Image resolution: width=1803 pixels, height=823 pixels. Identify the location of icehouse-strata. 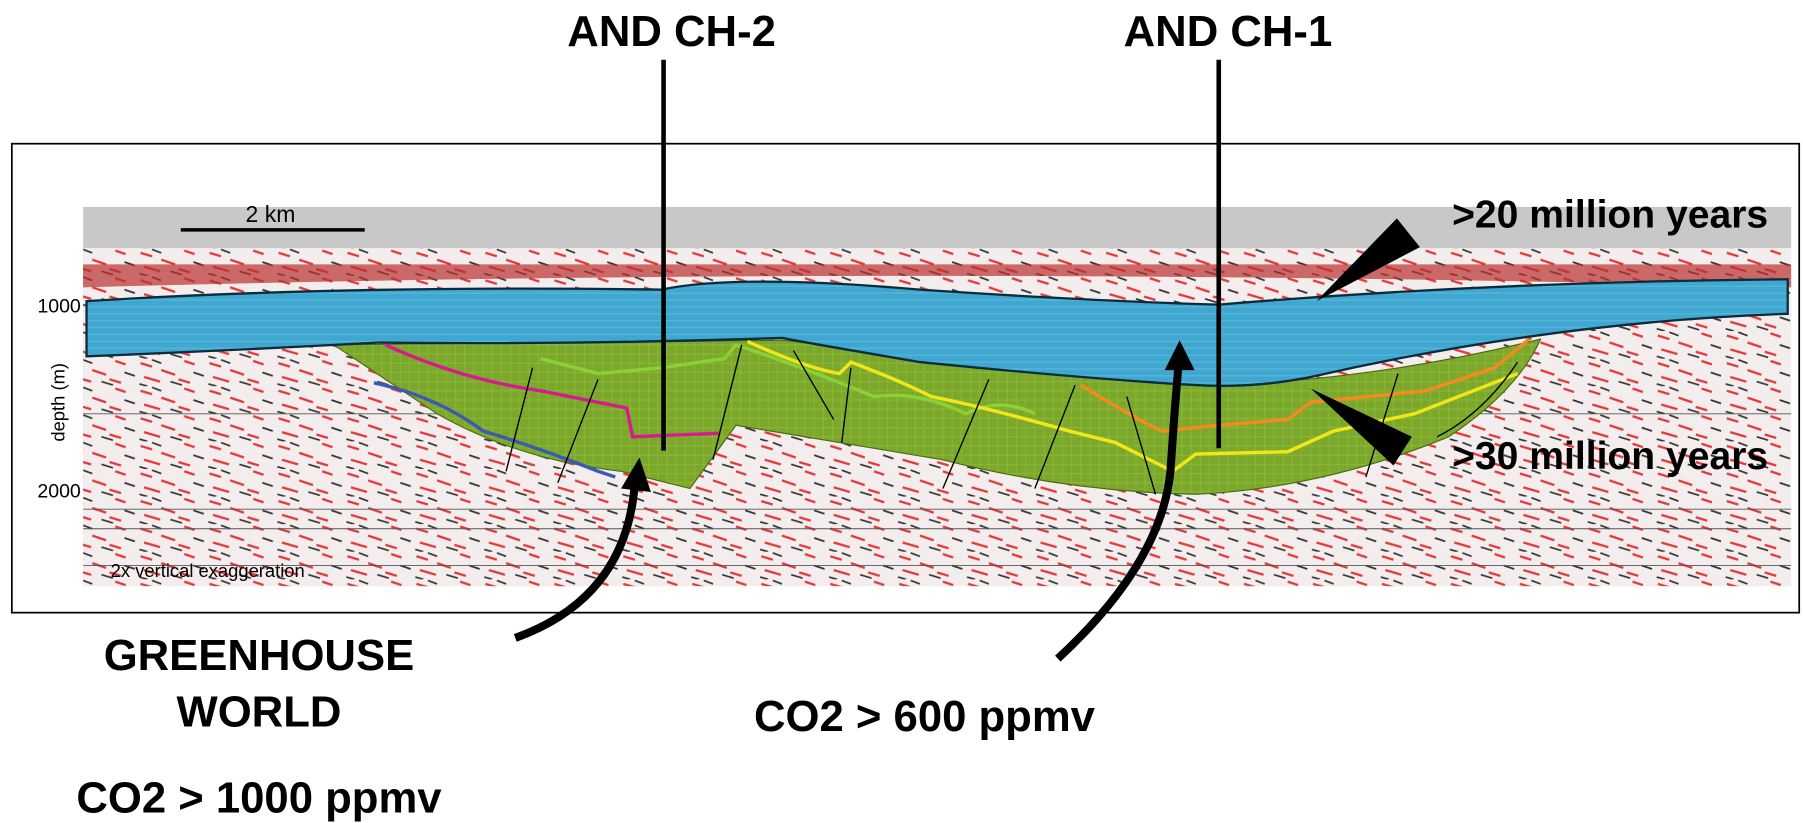
(937, 332).